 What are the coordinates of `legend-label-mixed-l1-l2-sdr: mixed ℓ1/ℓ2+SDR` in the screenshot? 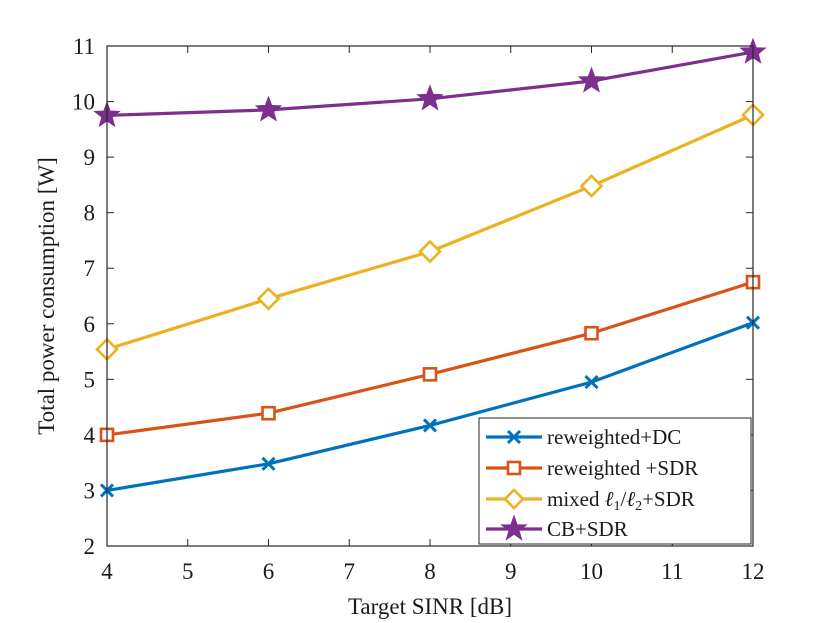 It's located at (621, 500).